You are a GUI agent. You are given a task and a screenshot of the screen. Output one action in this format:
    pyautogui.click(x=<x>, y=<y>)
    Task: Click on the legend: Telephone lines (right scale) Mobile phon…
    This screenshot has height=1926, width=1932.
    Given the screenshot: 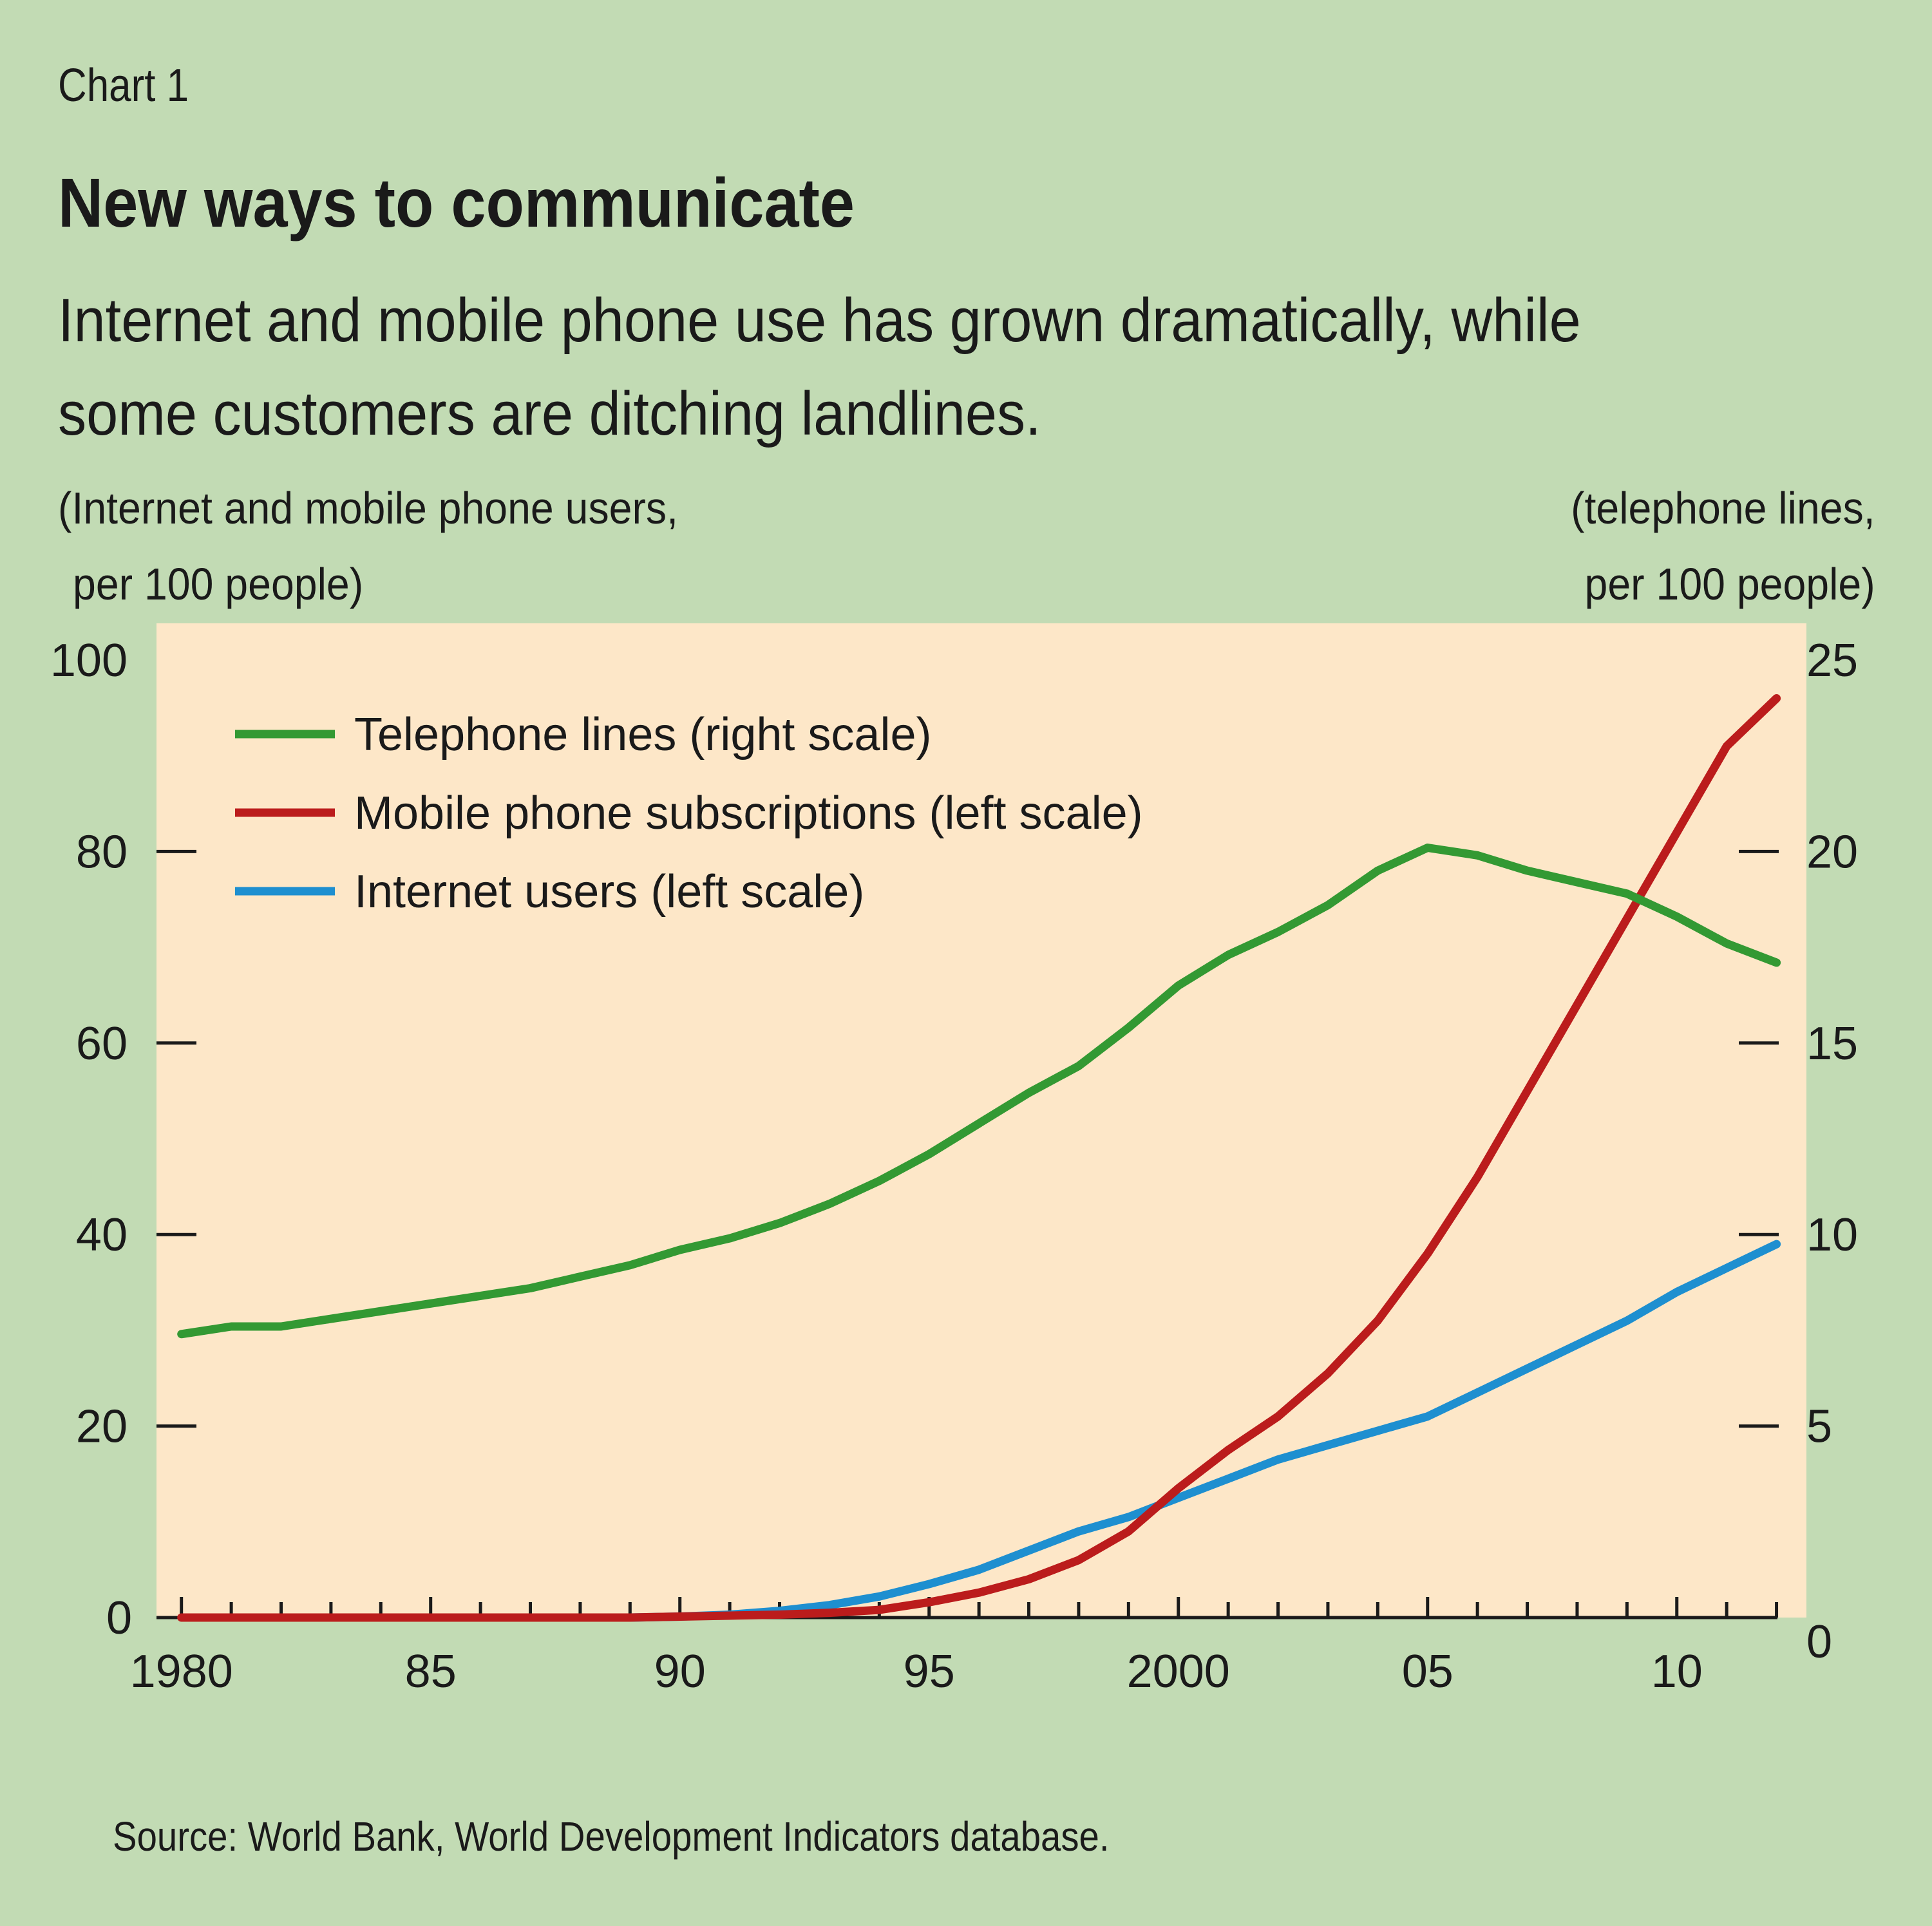 What is the action you would take?
    pyautogui.click(x=689, y=813)
    